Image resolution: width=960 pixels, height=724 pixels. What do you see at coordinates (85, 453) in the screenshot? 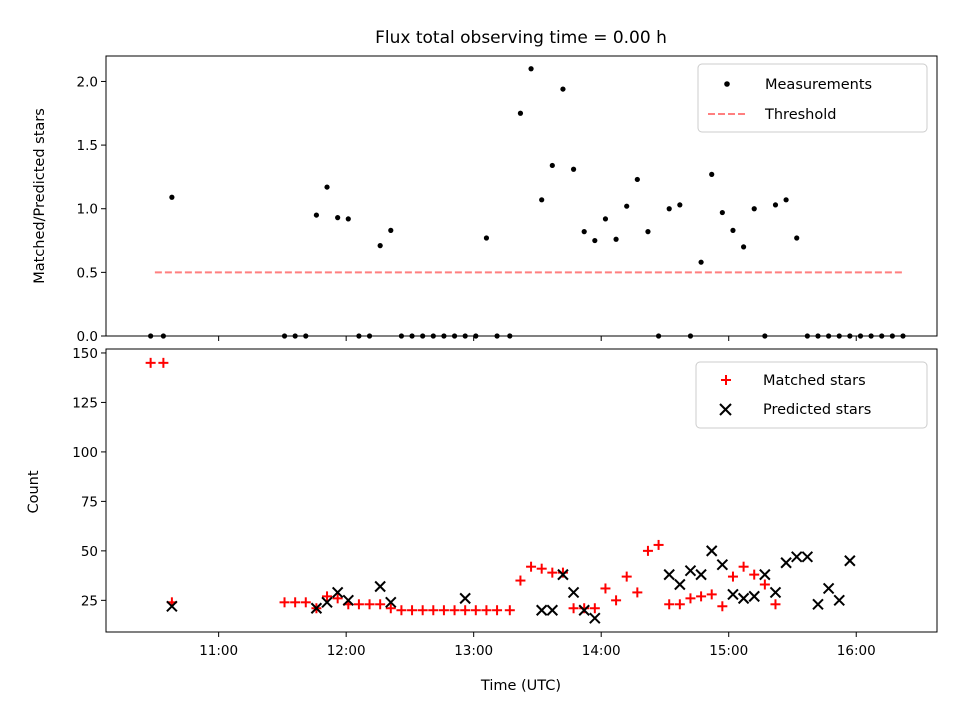
I see `count-y-tick-label: 100` at bounding box center [85, 453].